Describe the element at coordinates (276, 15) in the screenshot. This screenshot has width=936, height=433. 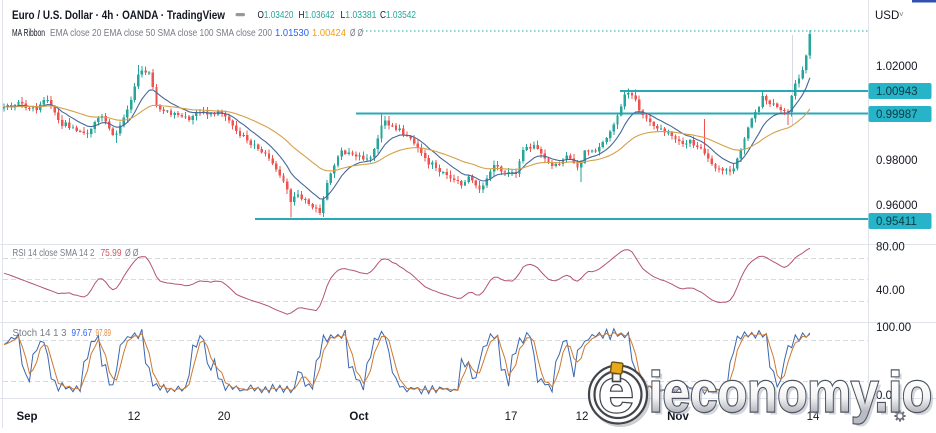
I see `svg-text: O1.03420` at that location.